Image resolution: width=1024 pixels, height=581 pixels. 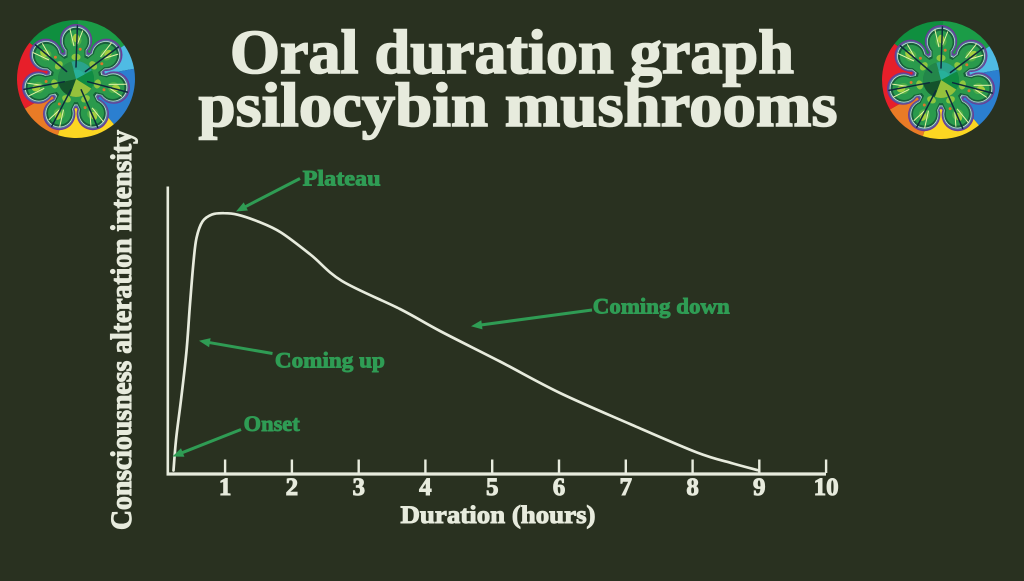 I want to click on svg-text: 5, so click(x=492, y=487).